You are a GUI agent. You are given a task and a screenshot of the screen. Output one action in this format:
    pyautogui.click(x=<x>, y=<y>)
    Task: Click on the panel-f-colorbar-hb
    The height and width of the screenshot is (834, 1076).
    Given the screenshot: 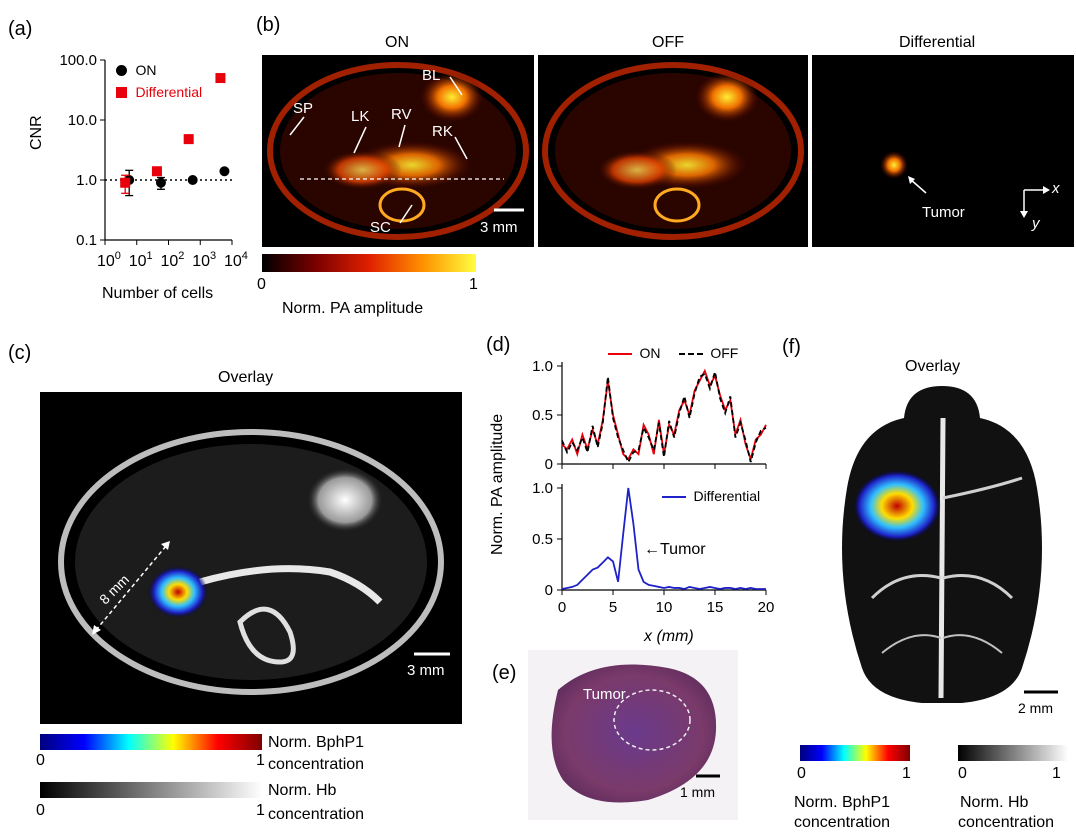 What is the action you would take?
    pyautogui.click(x=1013, y=753)
    